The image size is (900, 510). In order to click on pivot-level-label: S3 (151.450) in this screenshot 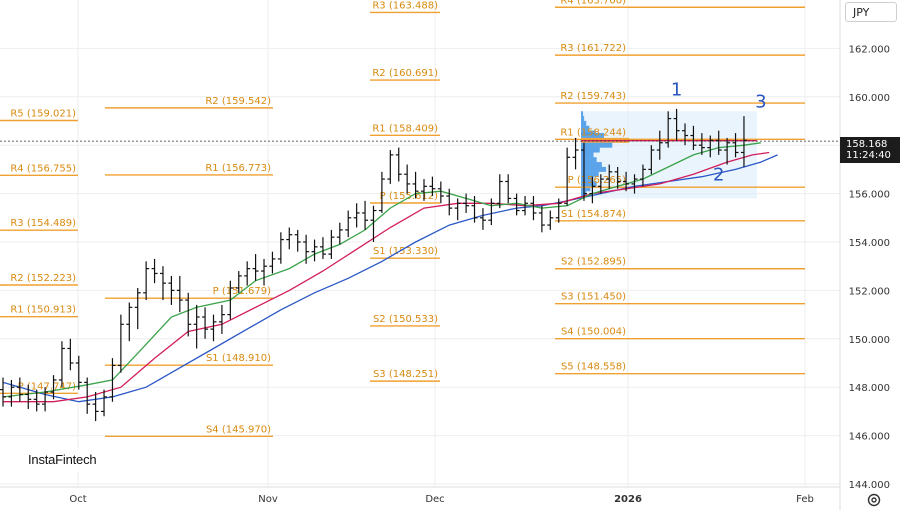, I will do `click(593, 297)`.